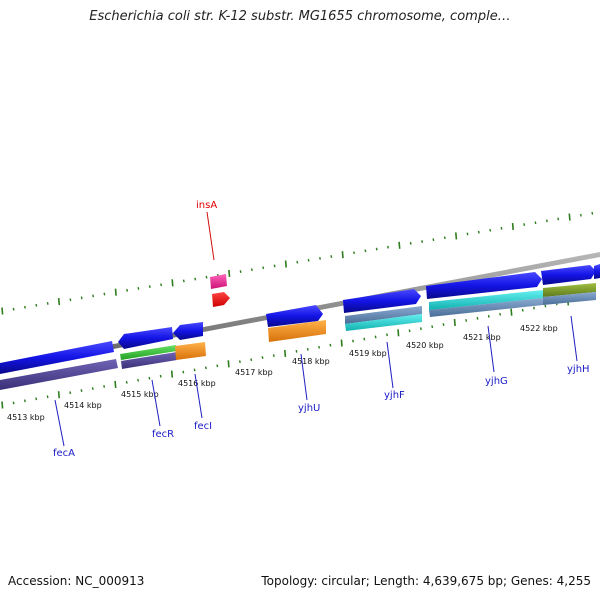 This screenshot has height=600, width=600. I want to click on kbp-label: 4519 kbp, so click(368, 353).